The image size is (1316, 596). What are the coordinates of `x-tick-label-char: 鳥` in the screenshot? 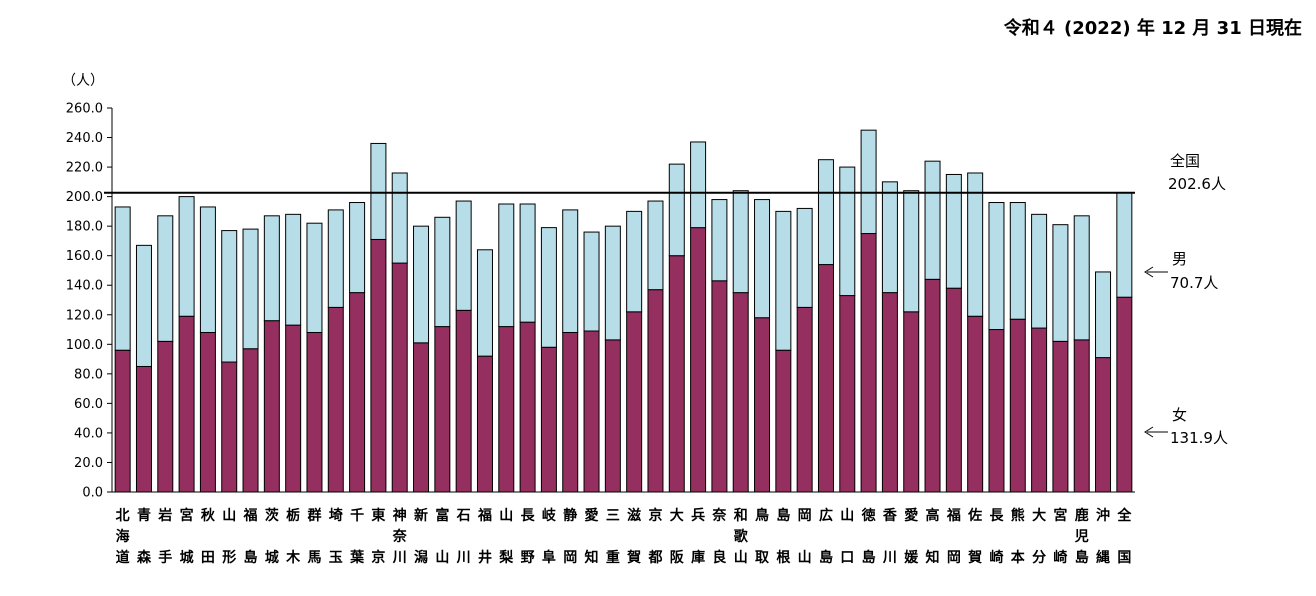 It's located at (762, 515).